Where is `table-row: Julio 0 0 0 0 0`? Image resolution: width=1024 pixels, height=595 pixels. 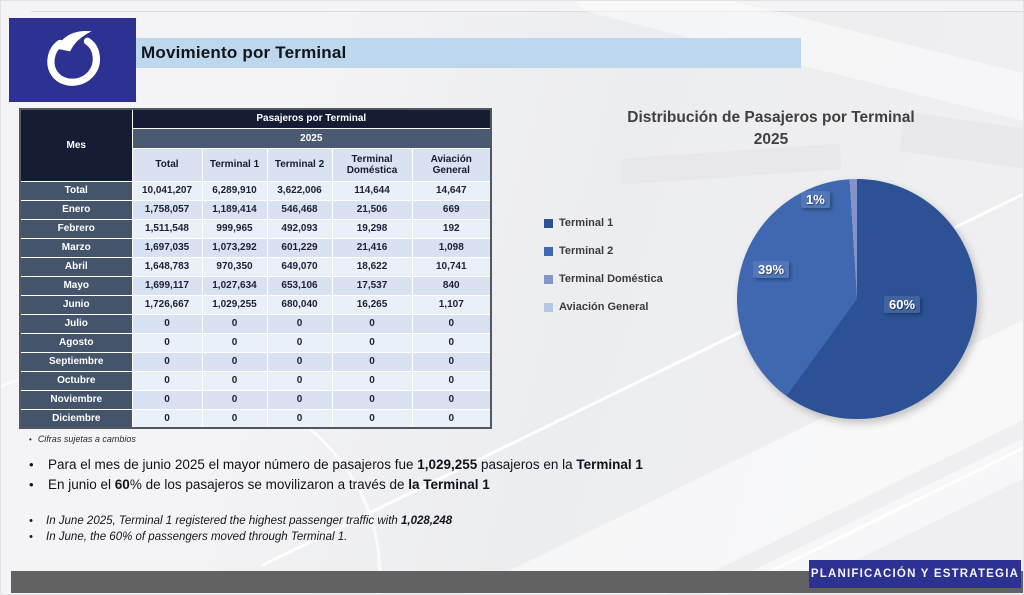 table-row: Julio 0 0 0 0 0 is located at coordinates (255, 323).